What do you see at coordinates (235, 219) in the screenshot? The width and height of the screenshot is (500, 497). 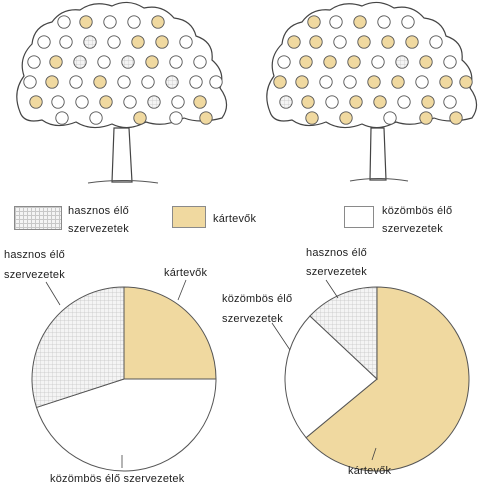 I see `legend-label-harmful: kártevők` at bounding box center [235, 219].